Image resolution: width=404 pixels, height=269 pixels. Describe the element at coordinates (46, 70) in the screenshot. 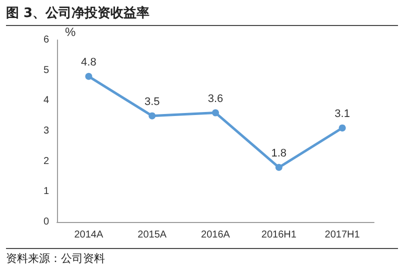

I see `y-tick-label: 5` at that location.